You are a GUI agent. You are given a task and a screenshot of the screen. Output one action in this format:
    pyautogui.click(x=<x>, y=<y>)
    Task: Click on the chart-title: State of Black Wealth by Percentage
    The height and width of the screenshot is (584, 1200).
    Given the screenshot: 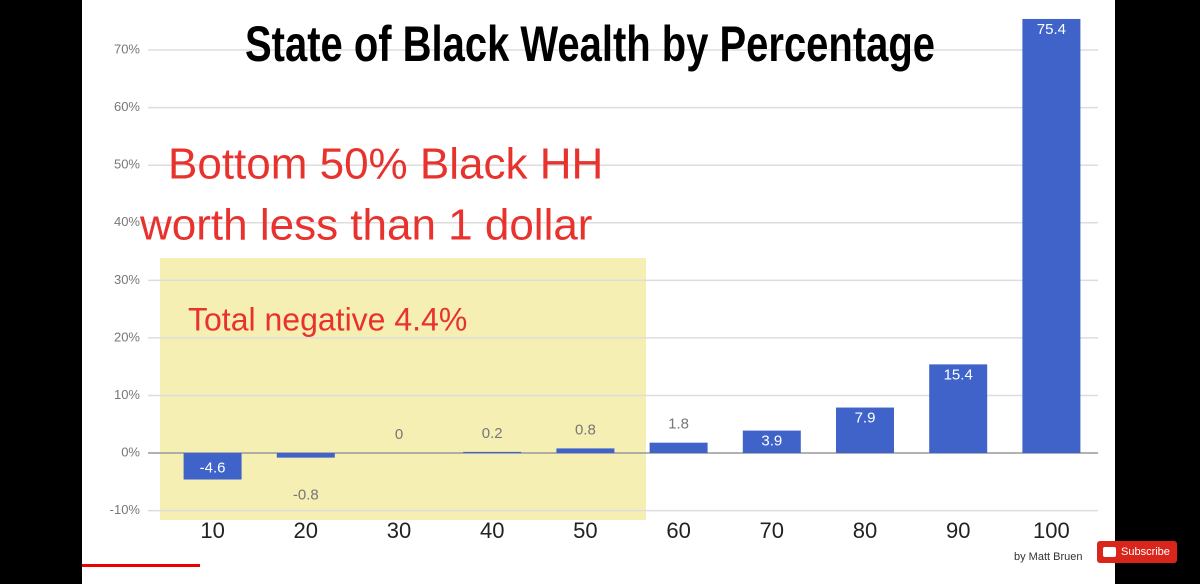 What is the action you would take?
    pyautogui.click(x=590, y=44)
    